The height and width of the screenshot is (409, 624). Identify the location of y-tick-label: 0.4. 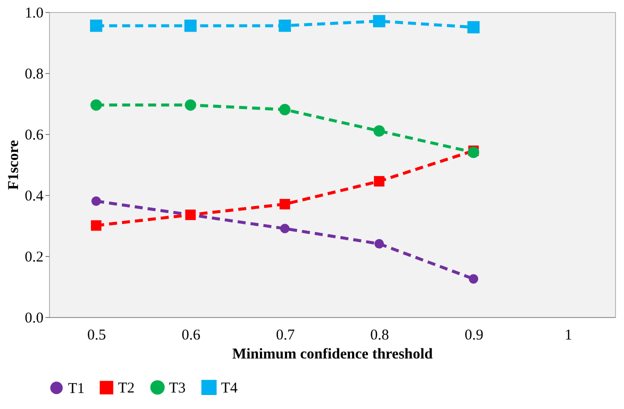
(34, 196).